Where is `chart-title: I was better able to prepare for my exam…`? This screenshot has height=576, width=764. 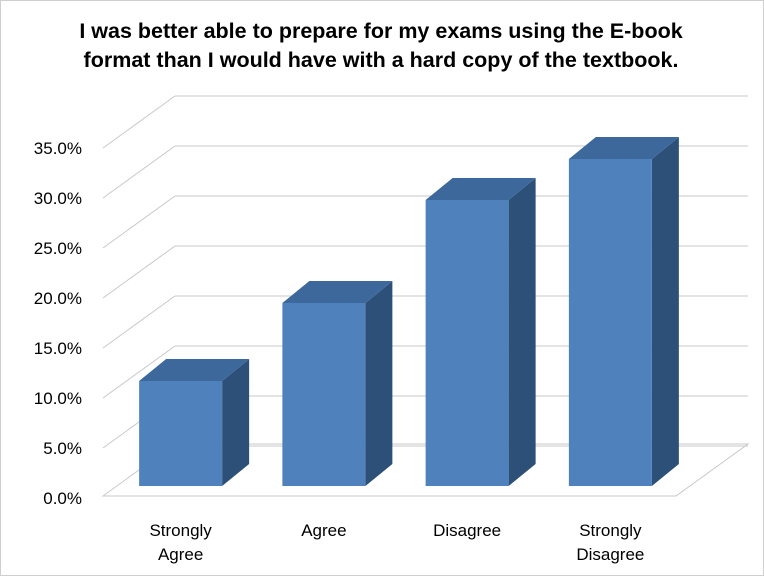 chart-title: I was better able to prepare for my exam… is located at coordinates (381, 45).